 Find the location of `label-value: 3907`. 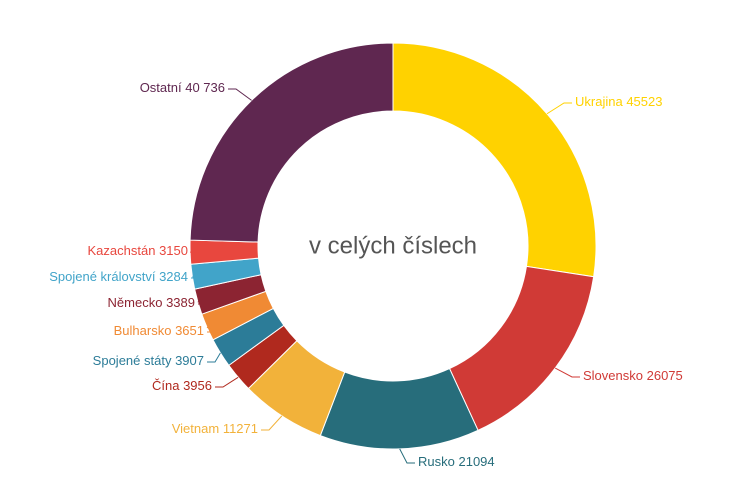

label-value: 3907 is located at coordinates (189, 360).